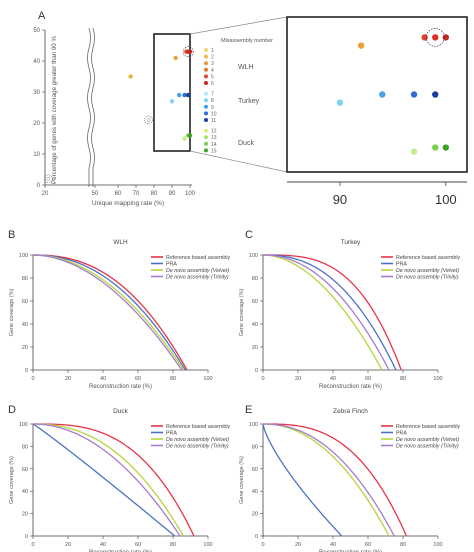 Image resolution: width=474 pixels, height=552 pixels. What do you see at coordinates (136, 194) in the screenshot?
I see `x-tick-label-a: 70` at bounding box center [136, 194].